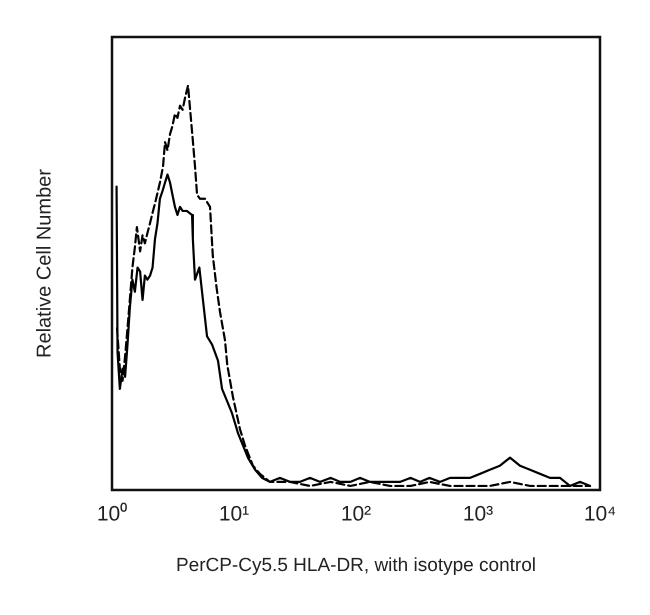 Image resolution: width=650 pixels, height=615 pixels. I want to click on y-axis-title: Relative Cell Number, so click(45, 263).